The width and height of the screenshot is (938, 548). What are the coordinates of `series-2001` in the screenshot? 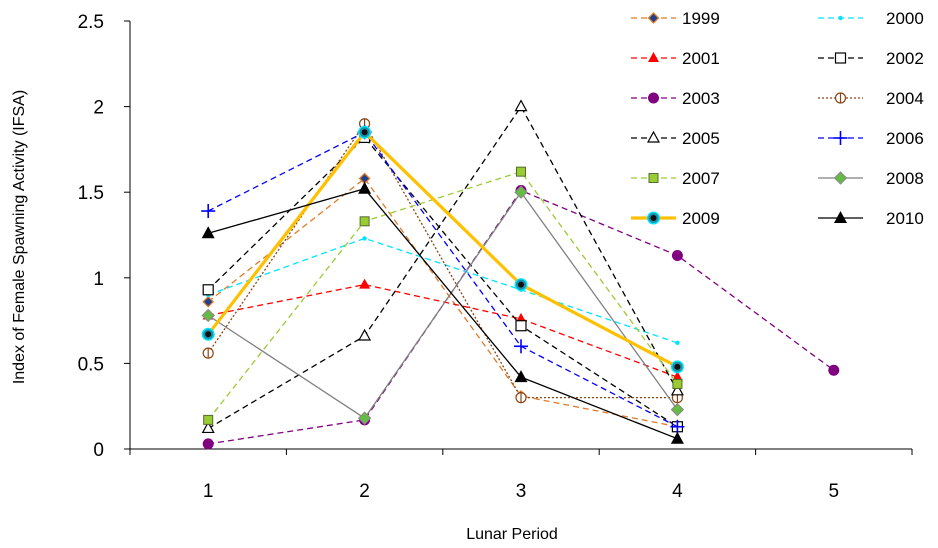 It's located at (442, 330).